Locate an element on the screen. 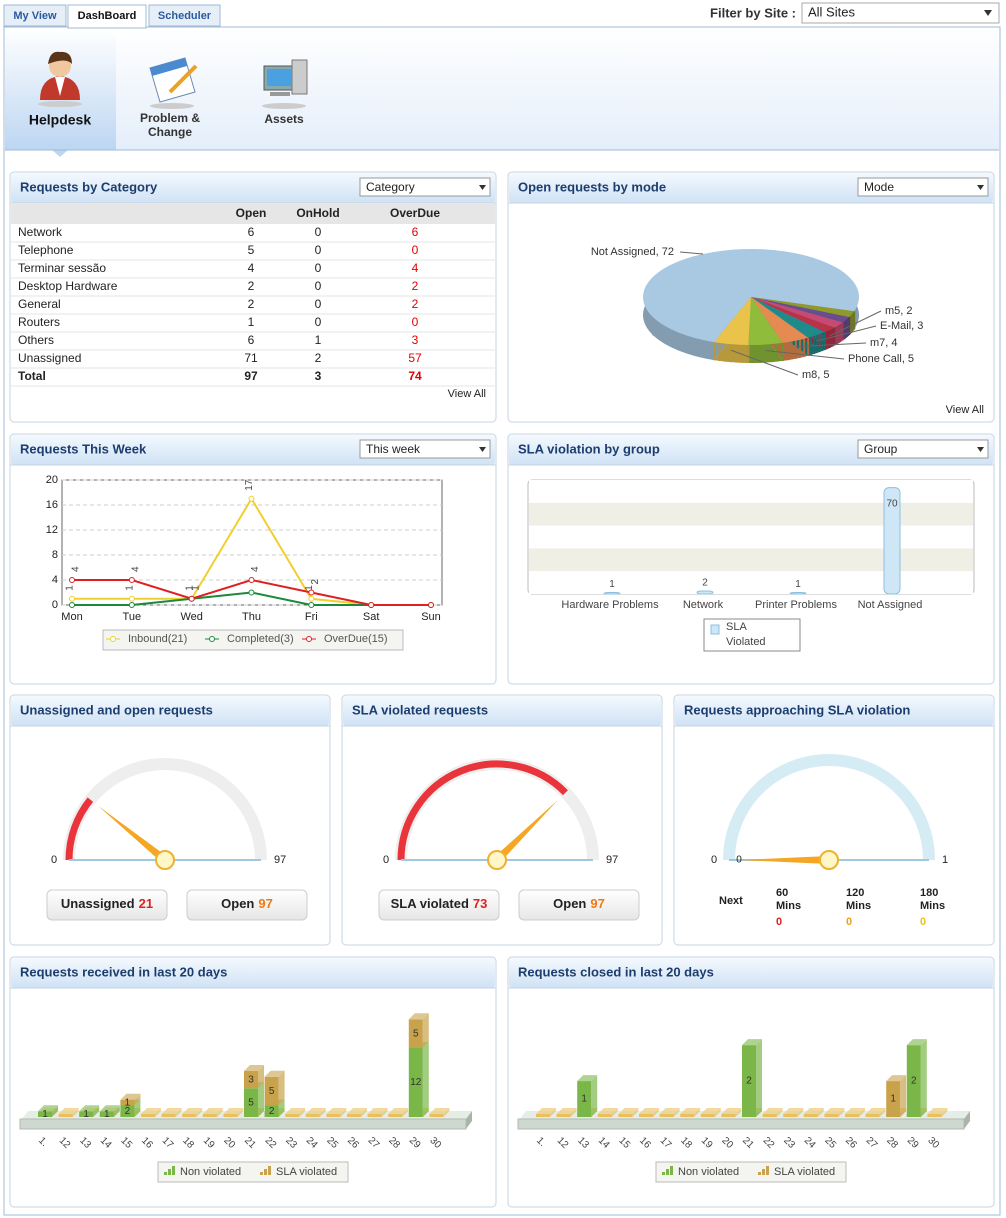 The image size is (1006, 1218). point is located at coordinates (72, 580).